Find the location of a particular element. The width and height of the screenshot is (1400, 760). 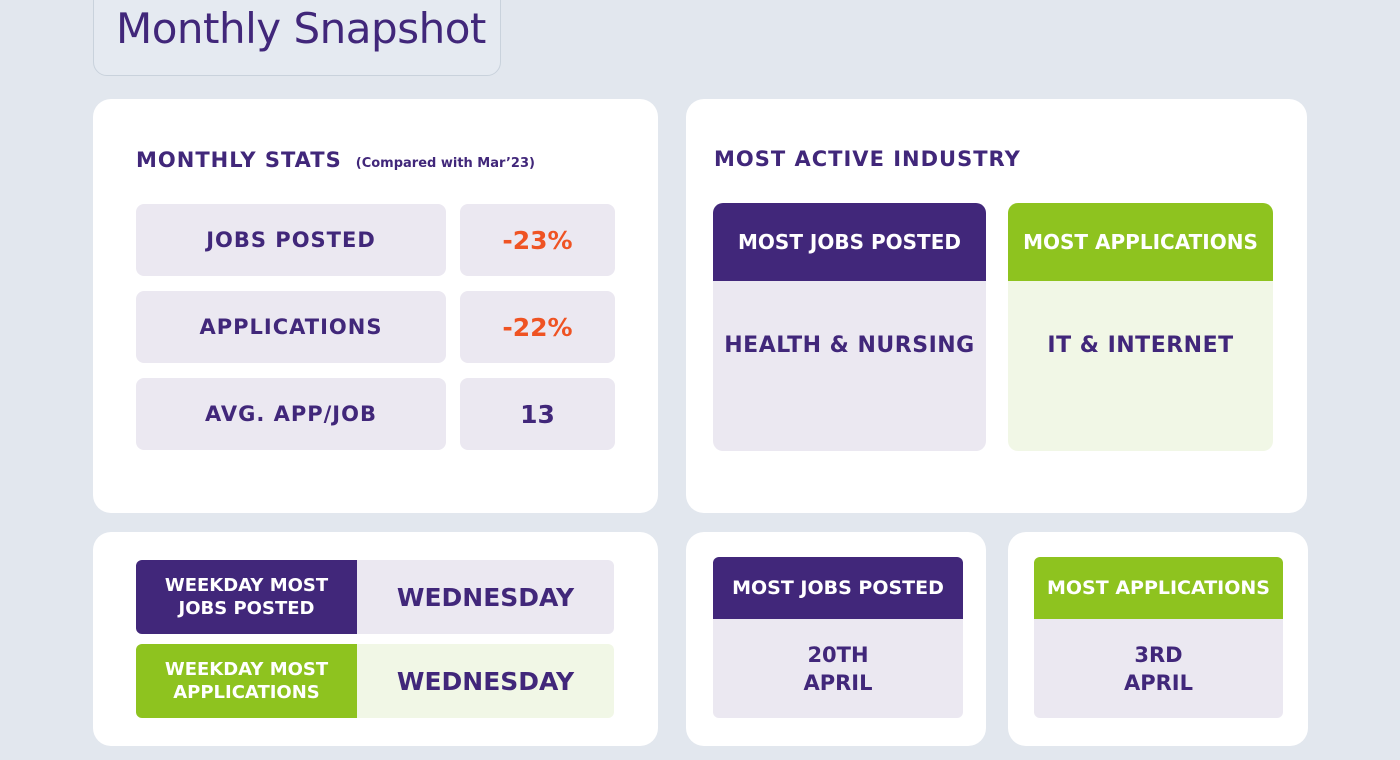

date-jobs-panel: MOST JOBS POSTED 20TH APRIL is located at coordinates (838, 637).